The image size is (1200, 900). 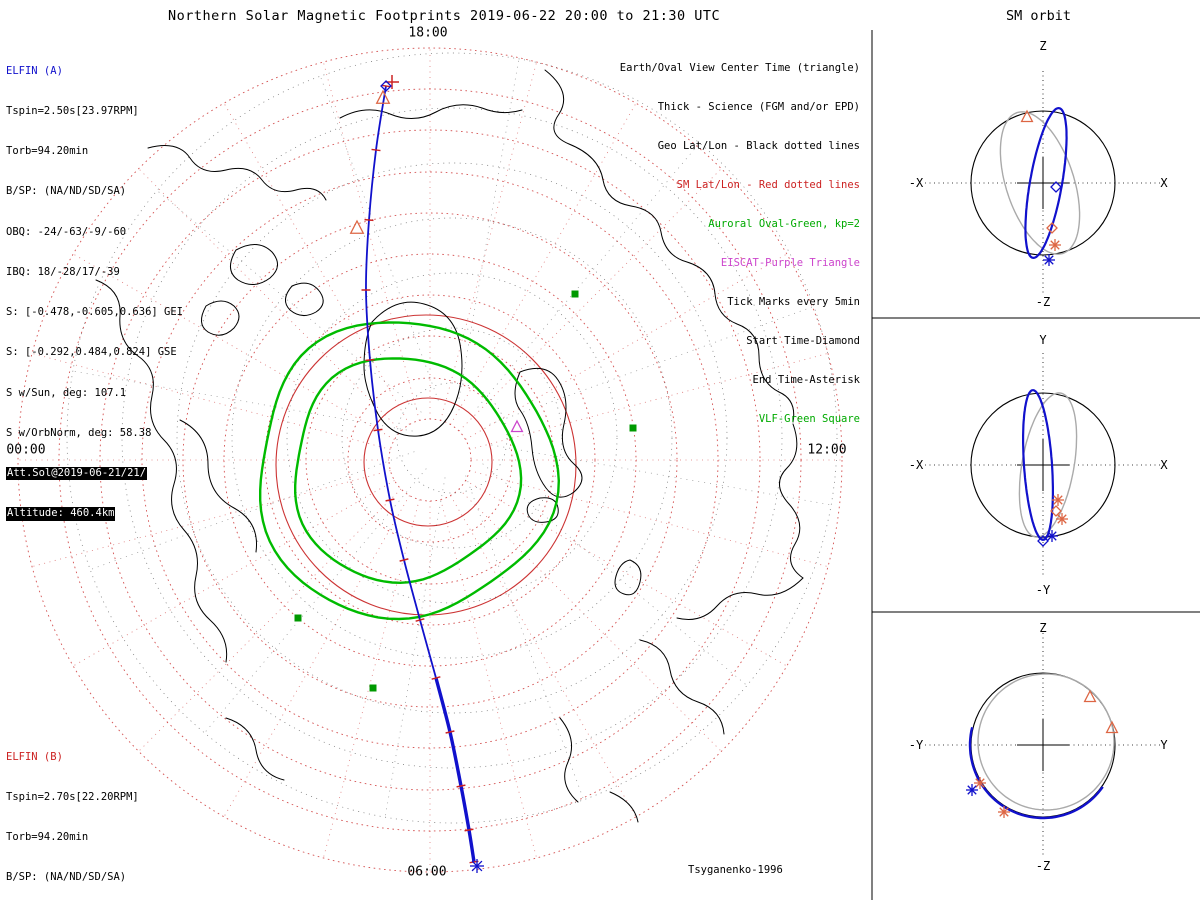 What do you see at coordinates (793, 302) in the screenshot?
I see `legend-item: Tick Marks every 5min` at bounding box center [793, 302].